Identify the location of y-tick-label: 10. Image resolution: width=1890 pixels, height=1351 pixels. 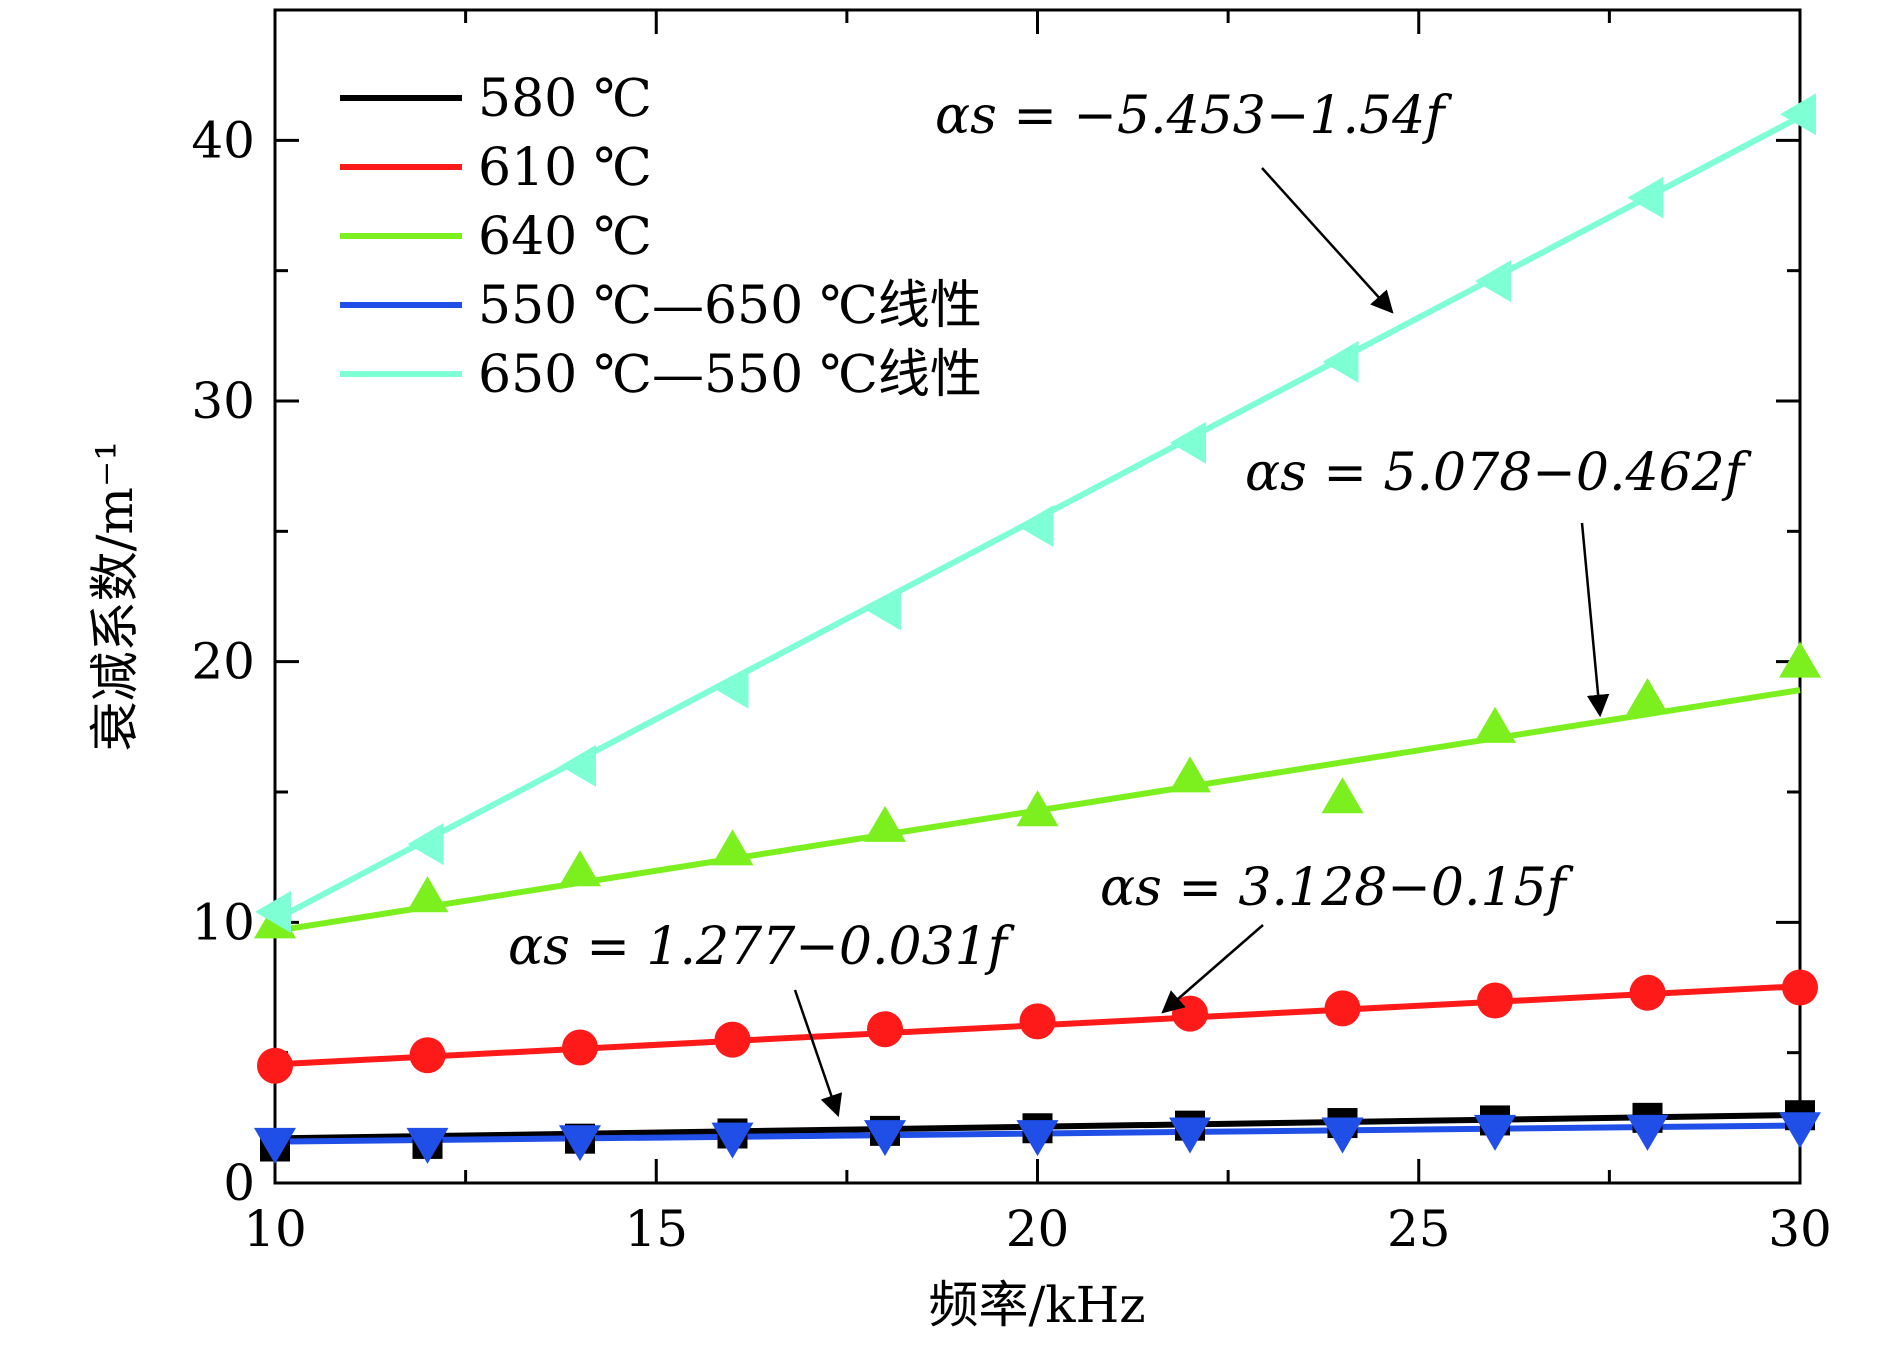
(223, 922).